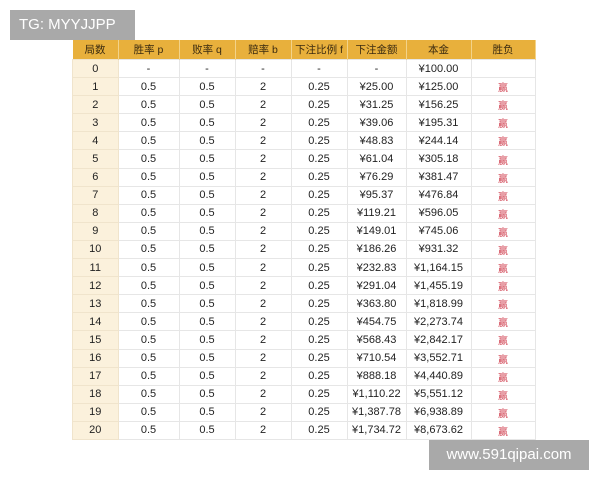 This screenshot has height=480, width=600. What do you see at coordinates (438, 68) in the screenshot?
I see `table-cell: ¥100.00` at bounding box center [438, 68].